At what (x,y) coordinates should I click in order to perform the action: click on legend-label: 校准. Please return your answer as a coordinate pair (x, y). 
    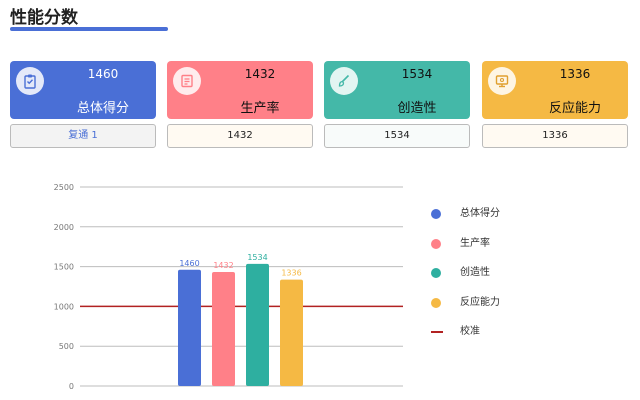
    Looking at the image, I should click on (470, 331).